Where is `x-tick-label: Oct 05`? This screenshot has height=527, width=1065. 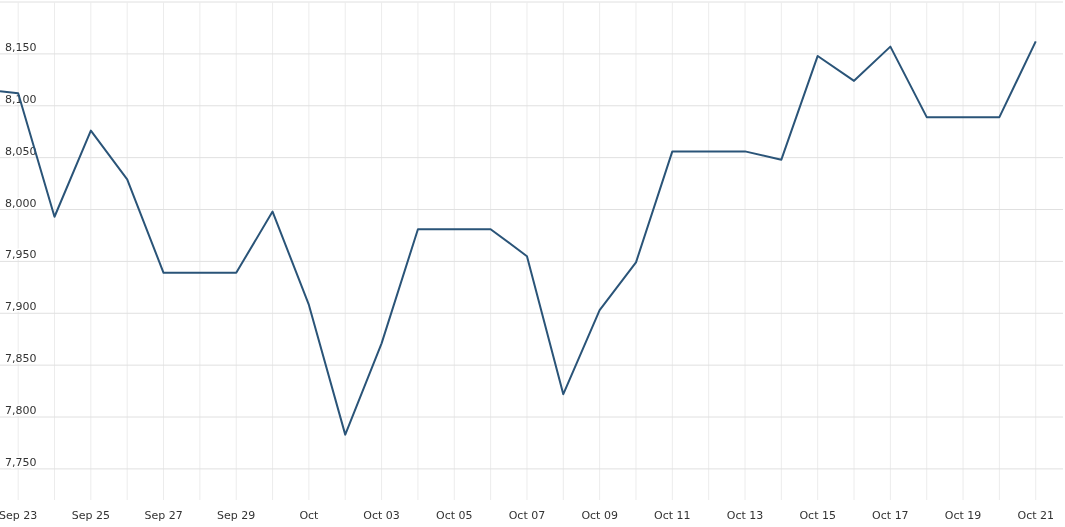
x-tick-label: Oct 05 is located at coordinates (454, 515).